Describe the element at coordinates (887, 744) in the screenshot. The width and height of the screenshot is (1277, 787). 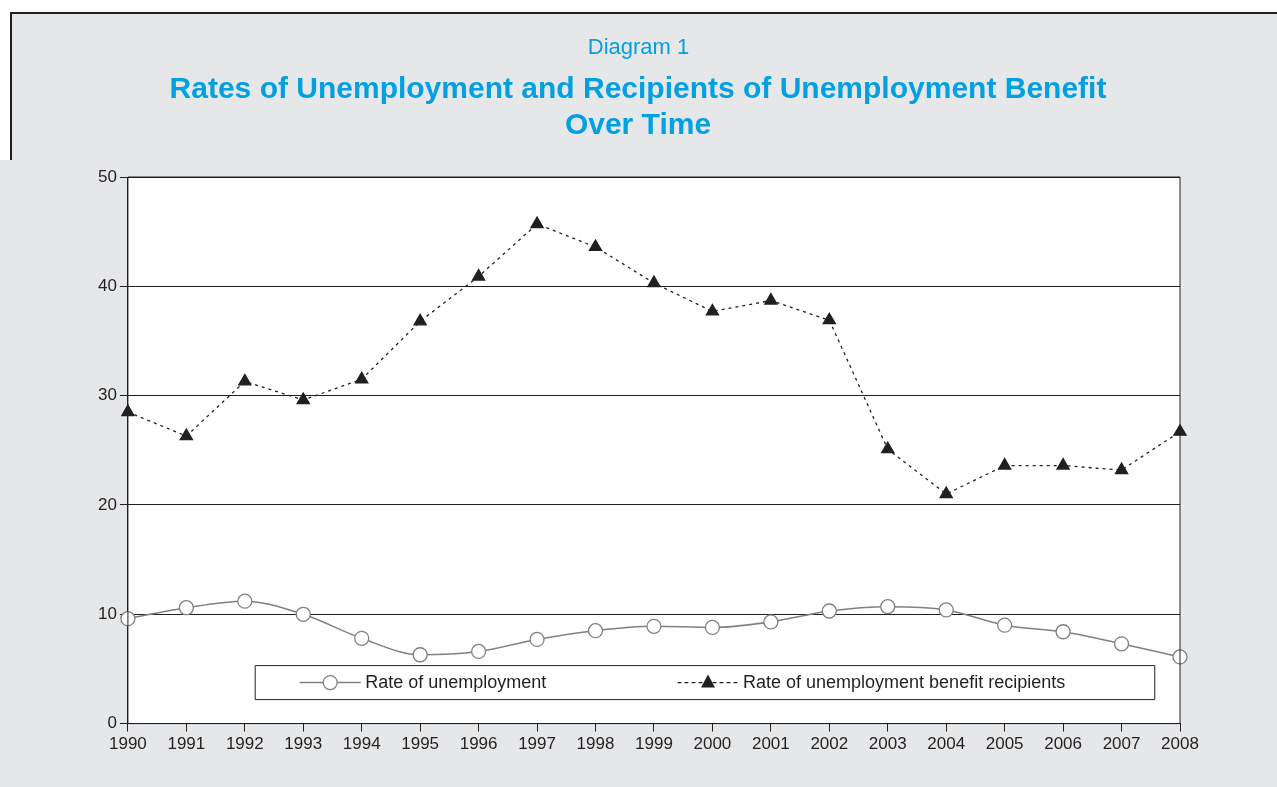
I see `x-tick-label: 2003` at that location.